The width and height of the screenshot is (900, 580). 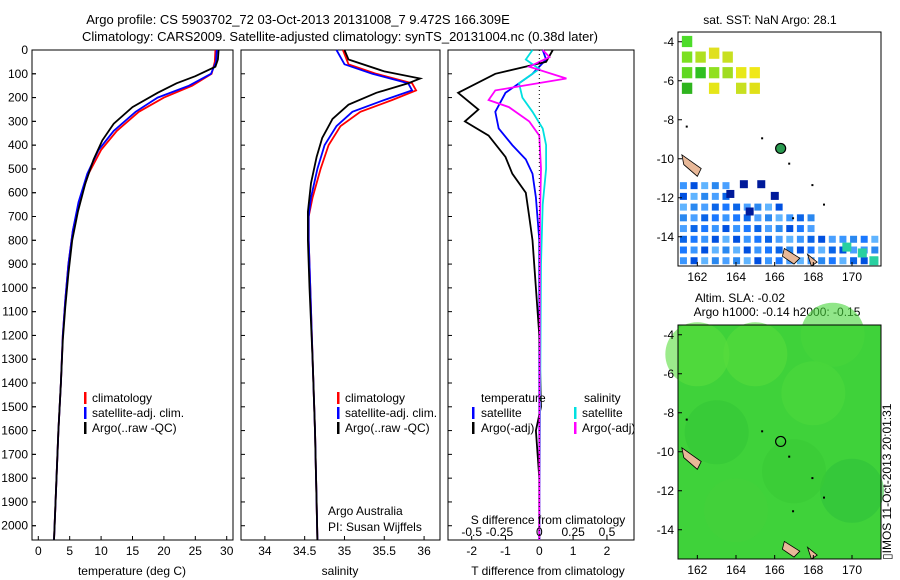 I want to click on legend-swatch-climatology, so click(x=338, y=398).